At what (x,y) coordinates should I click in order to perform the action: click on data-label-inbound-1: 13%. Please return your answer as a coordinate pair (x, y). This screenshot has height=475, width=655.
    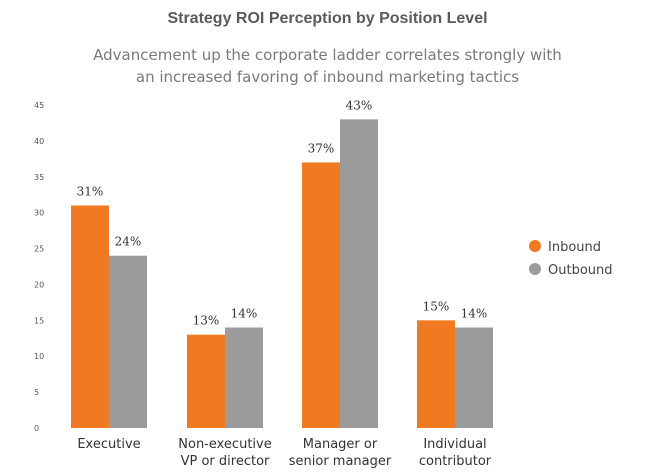
    Looking at the image, I should click on (206, 321).